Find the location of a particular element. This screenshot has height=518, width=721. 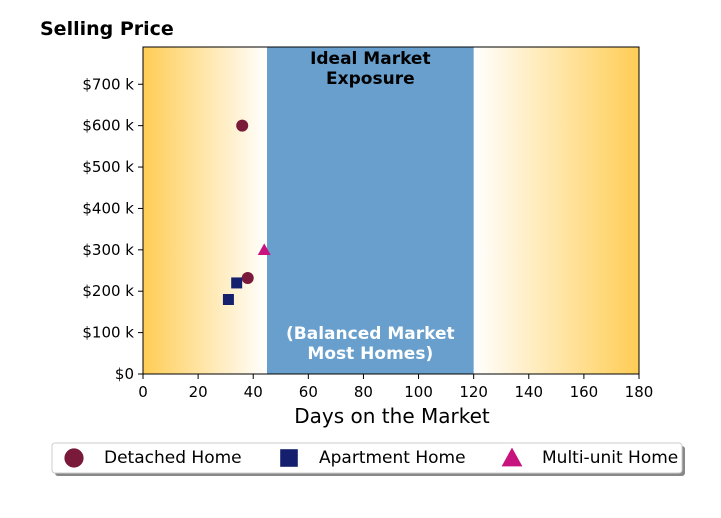

legend-marker-triangle is located at coordinates (512, 457).